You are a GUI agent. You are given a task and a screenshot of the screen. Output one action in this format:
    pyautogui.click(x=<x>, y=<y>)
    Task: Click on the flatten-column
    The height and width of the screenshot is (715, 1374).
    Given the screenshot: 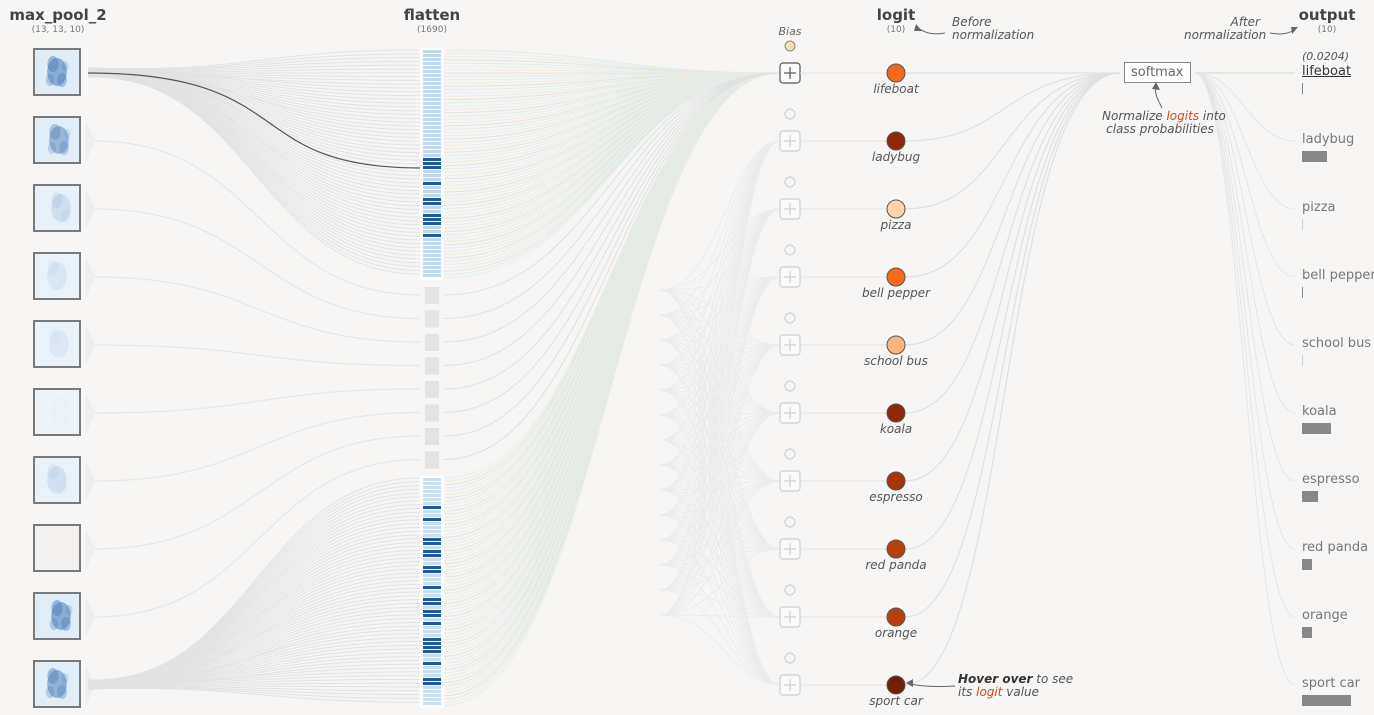 What is the action you would take?
    pyautogui.click(x=432, y=378)
    